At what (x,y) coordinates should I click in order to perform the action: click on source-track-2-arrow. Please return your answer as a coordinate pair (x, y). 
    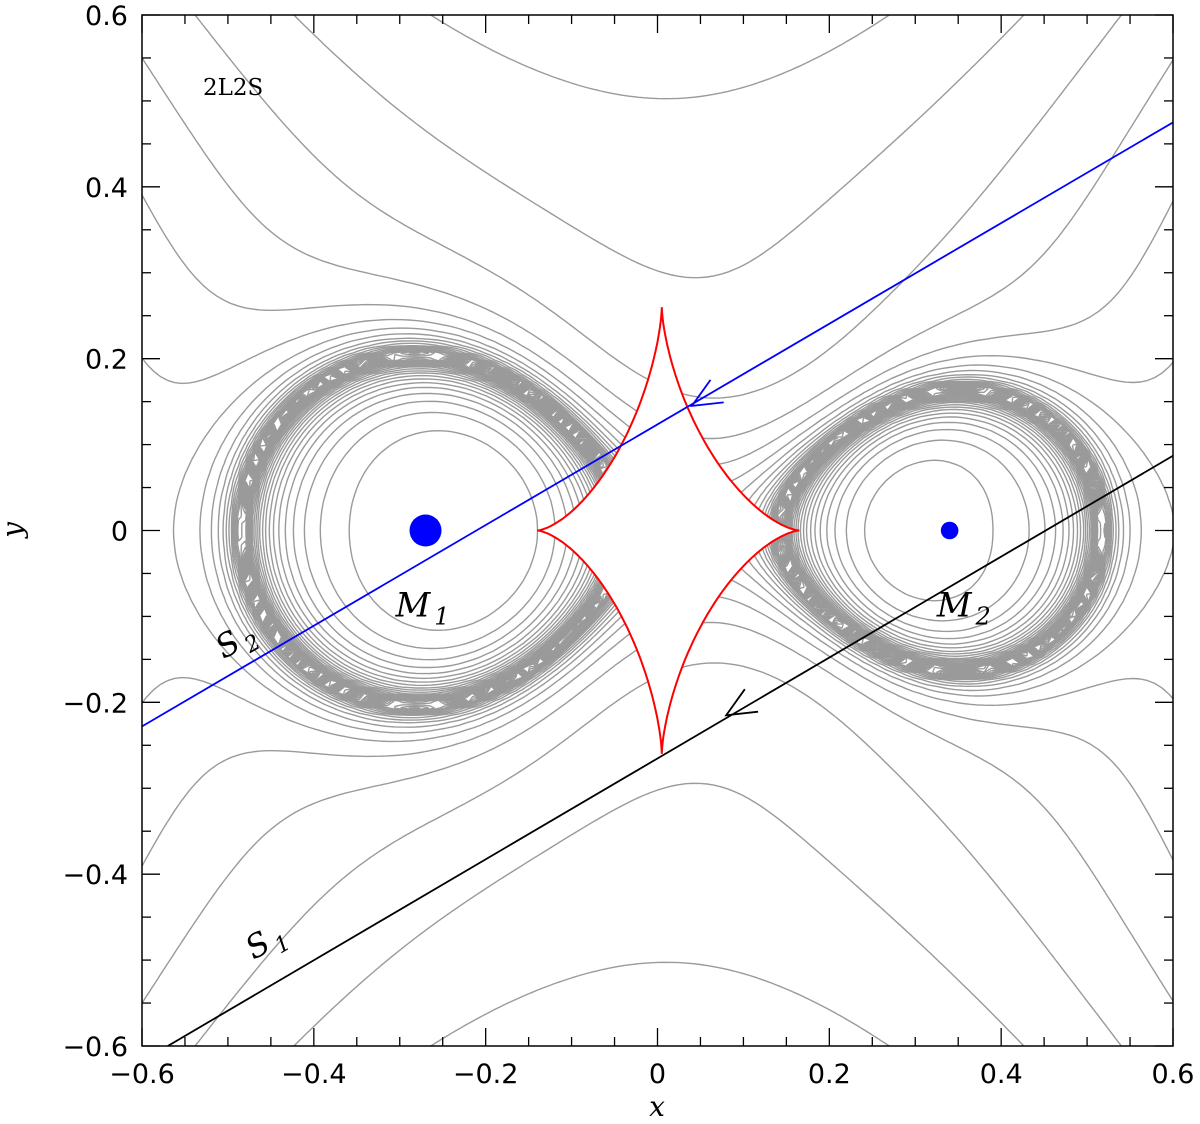
    Looking at the image, I should click on (706, 393).